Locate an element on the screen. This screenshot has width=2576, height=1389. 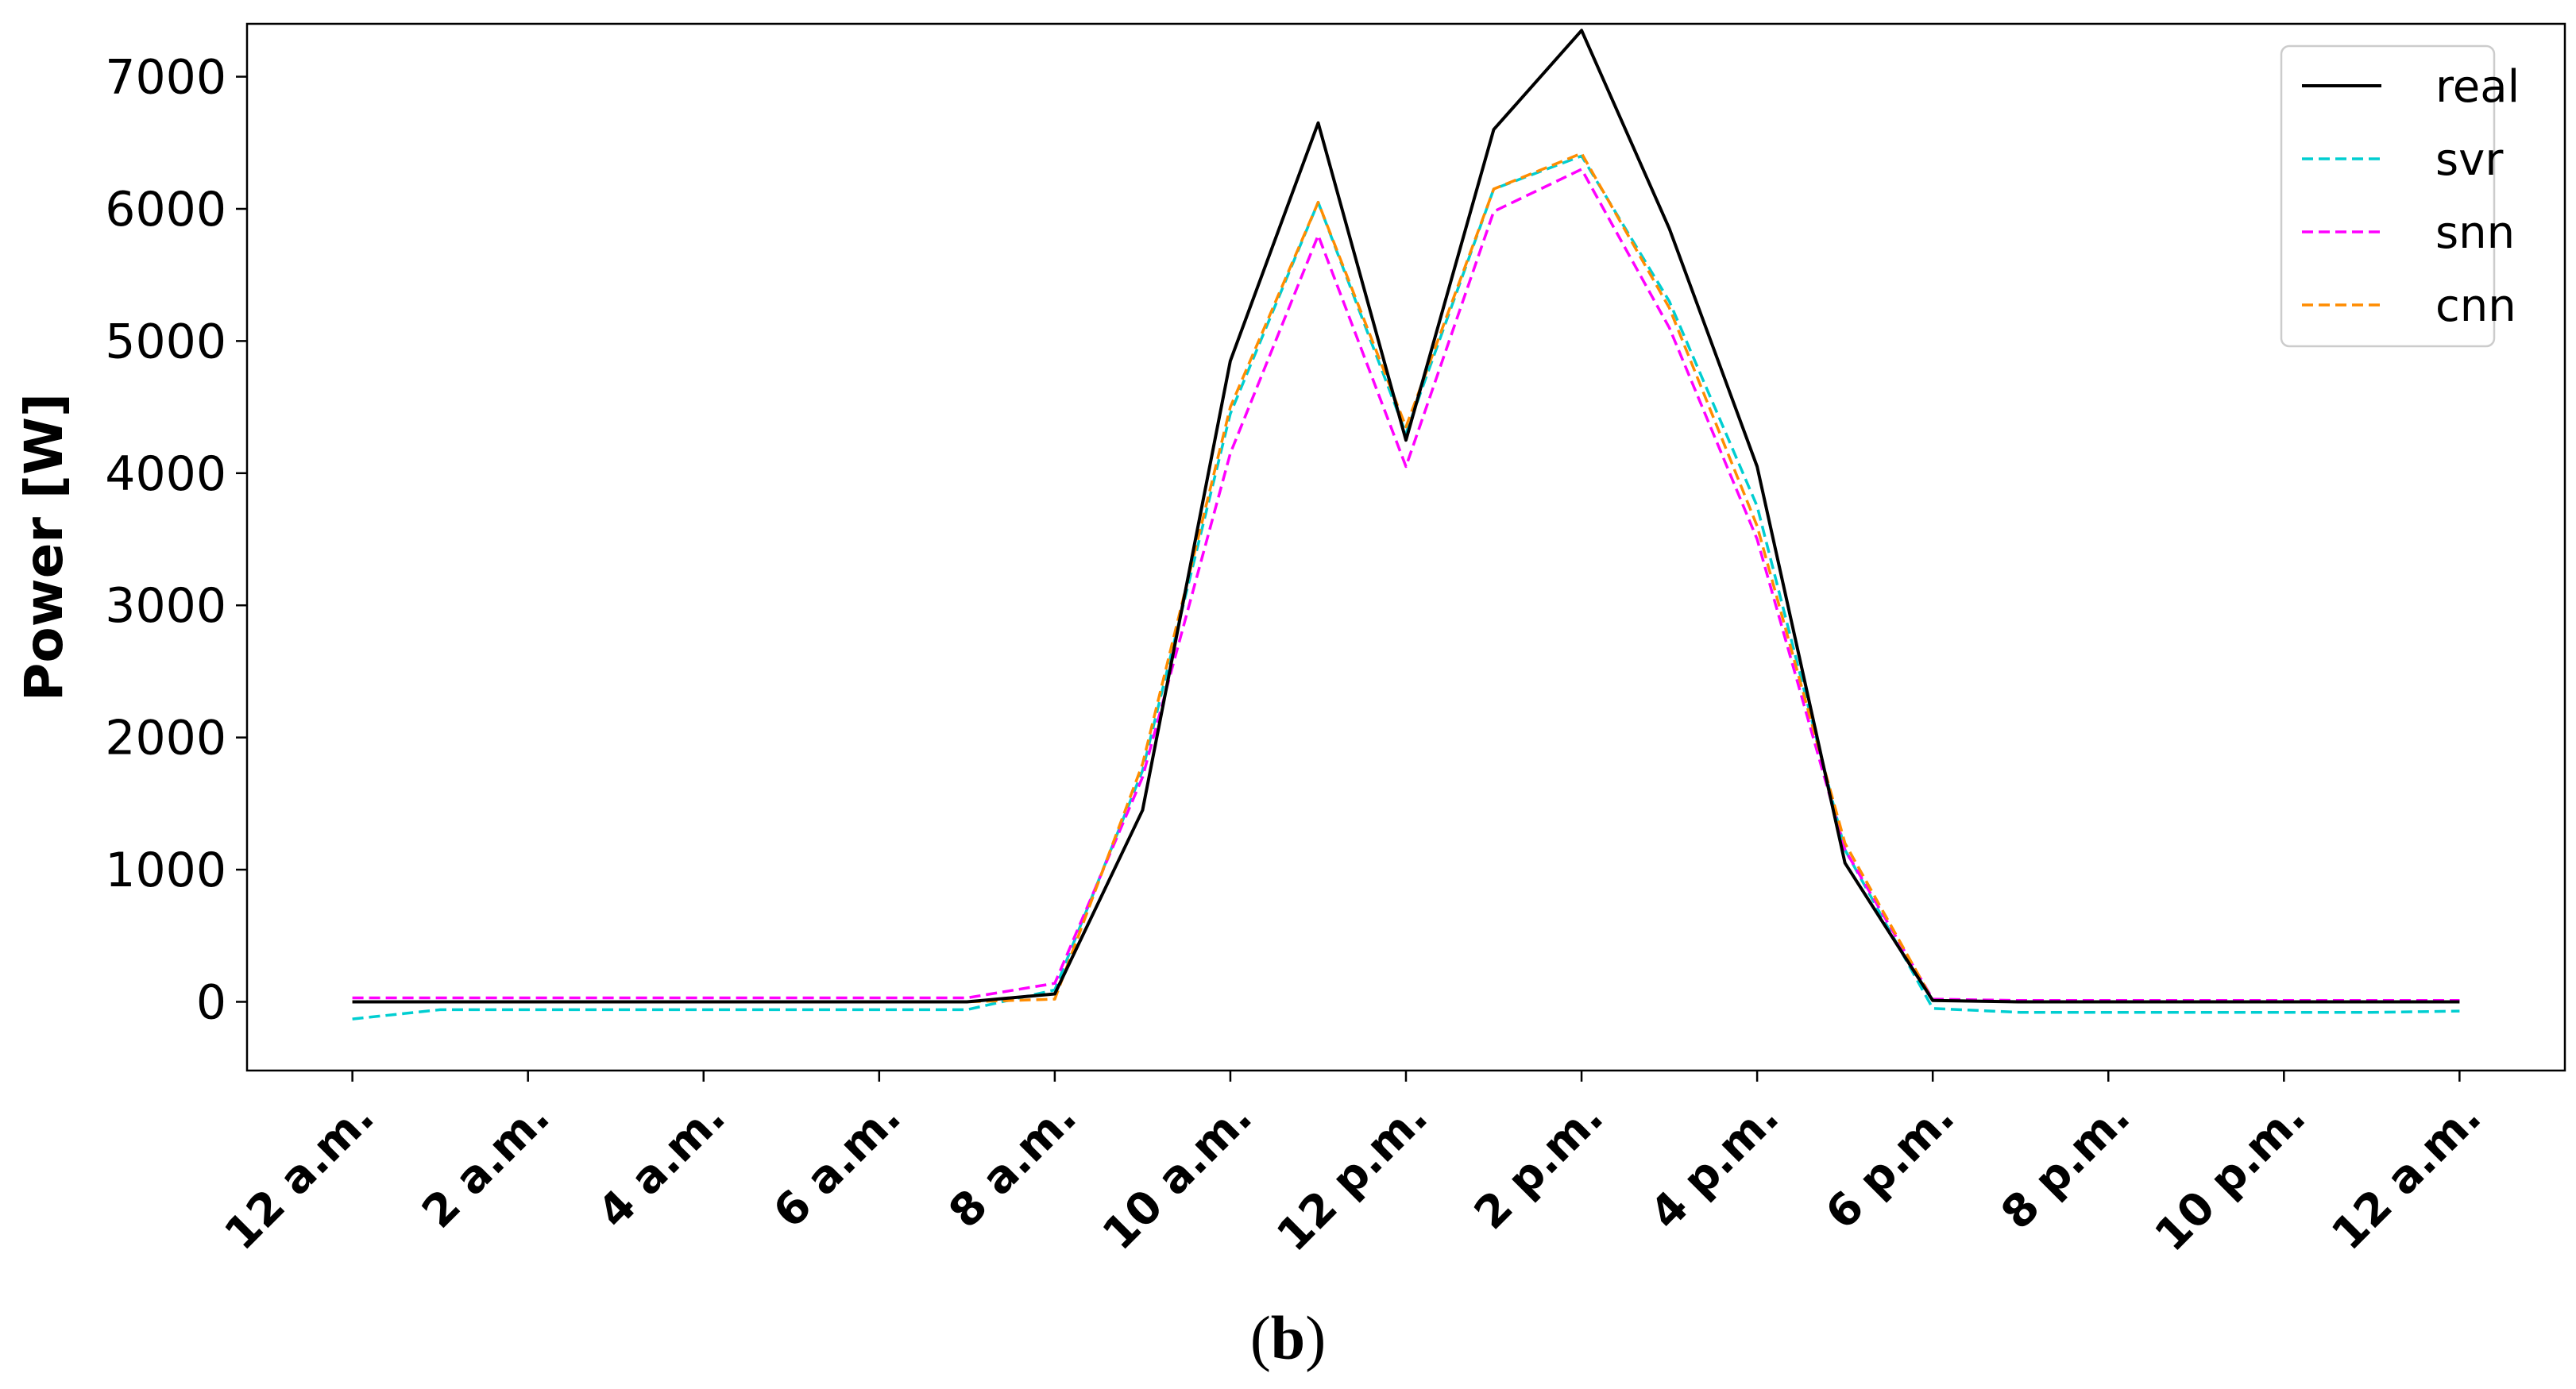
y-tick-label: 3000 is located at coordinates (165, 606).